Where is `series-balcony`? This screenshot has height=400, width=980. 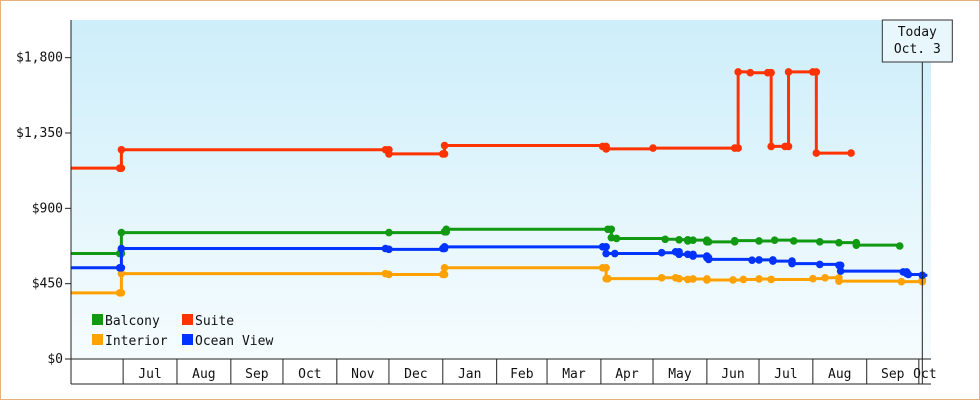
series-balcony is located at coordinates (487, 241).